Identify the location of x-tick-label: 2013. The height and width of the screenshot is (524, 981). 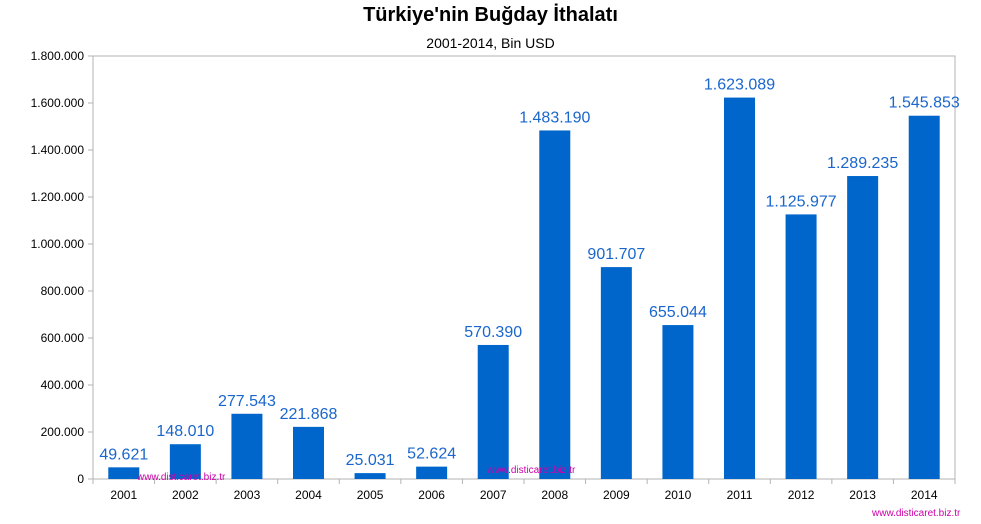
(862, 495).